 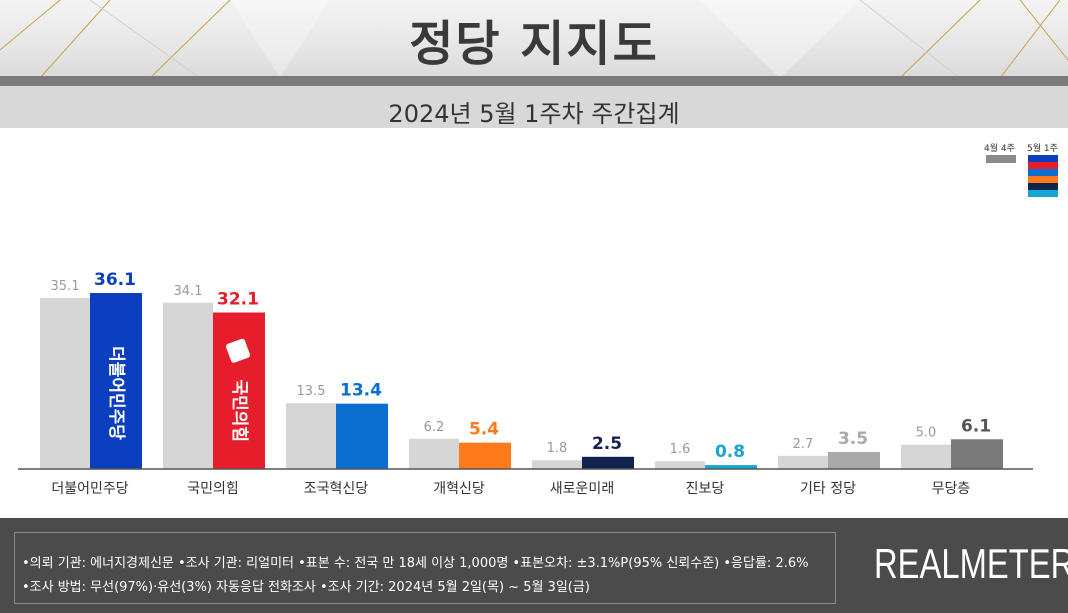 I want to click on category-label-1: 국민의힘, so click(x=213, y=489).